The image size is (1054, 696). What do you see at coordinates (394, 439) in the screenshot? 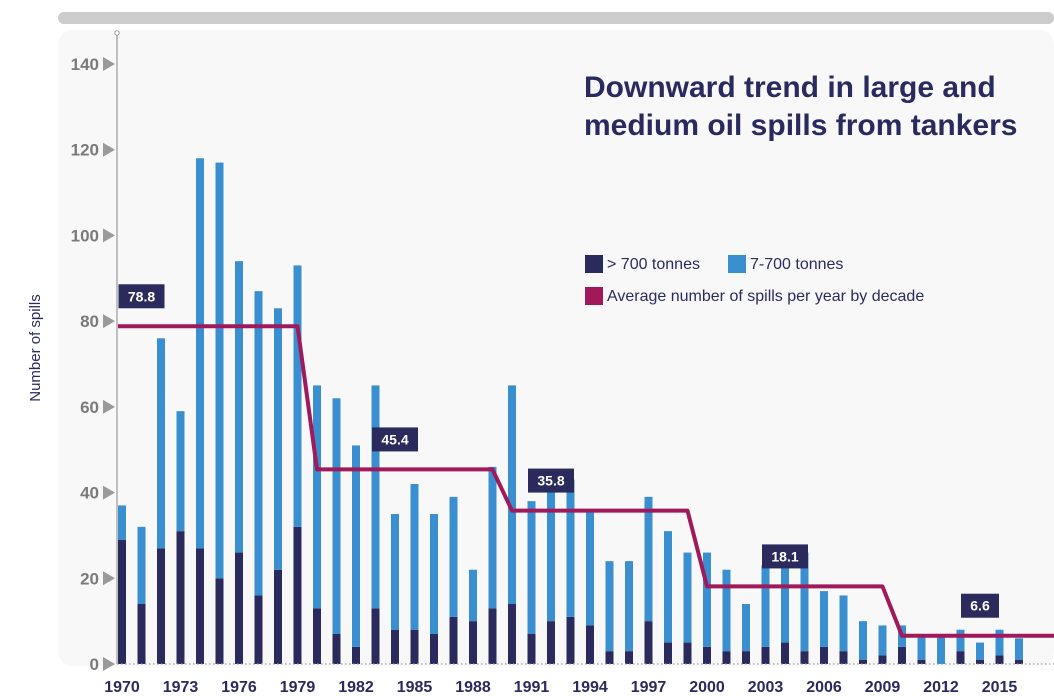
I see `average-label-1980: 45.4` at bounding box center [394, 439].